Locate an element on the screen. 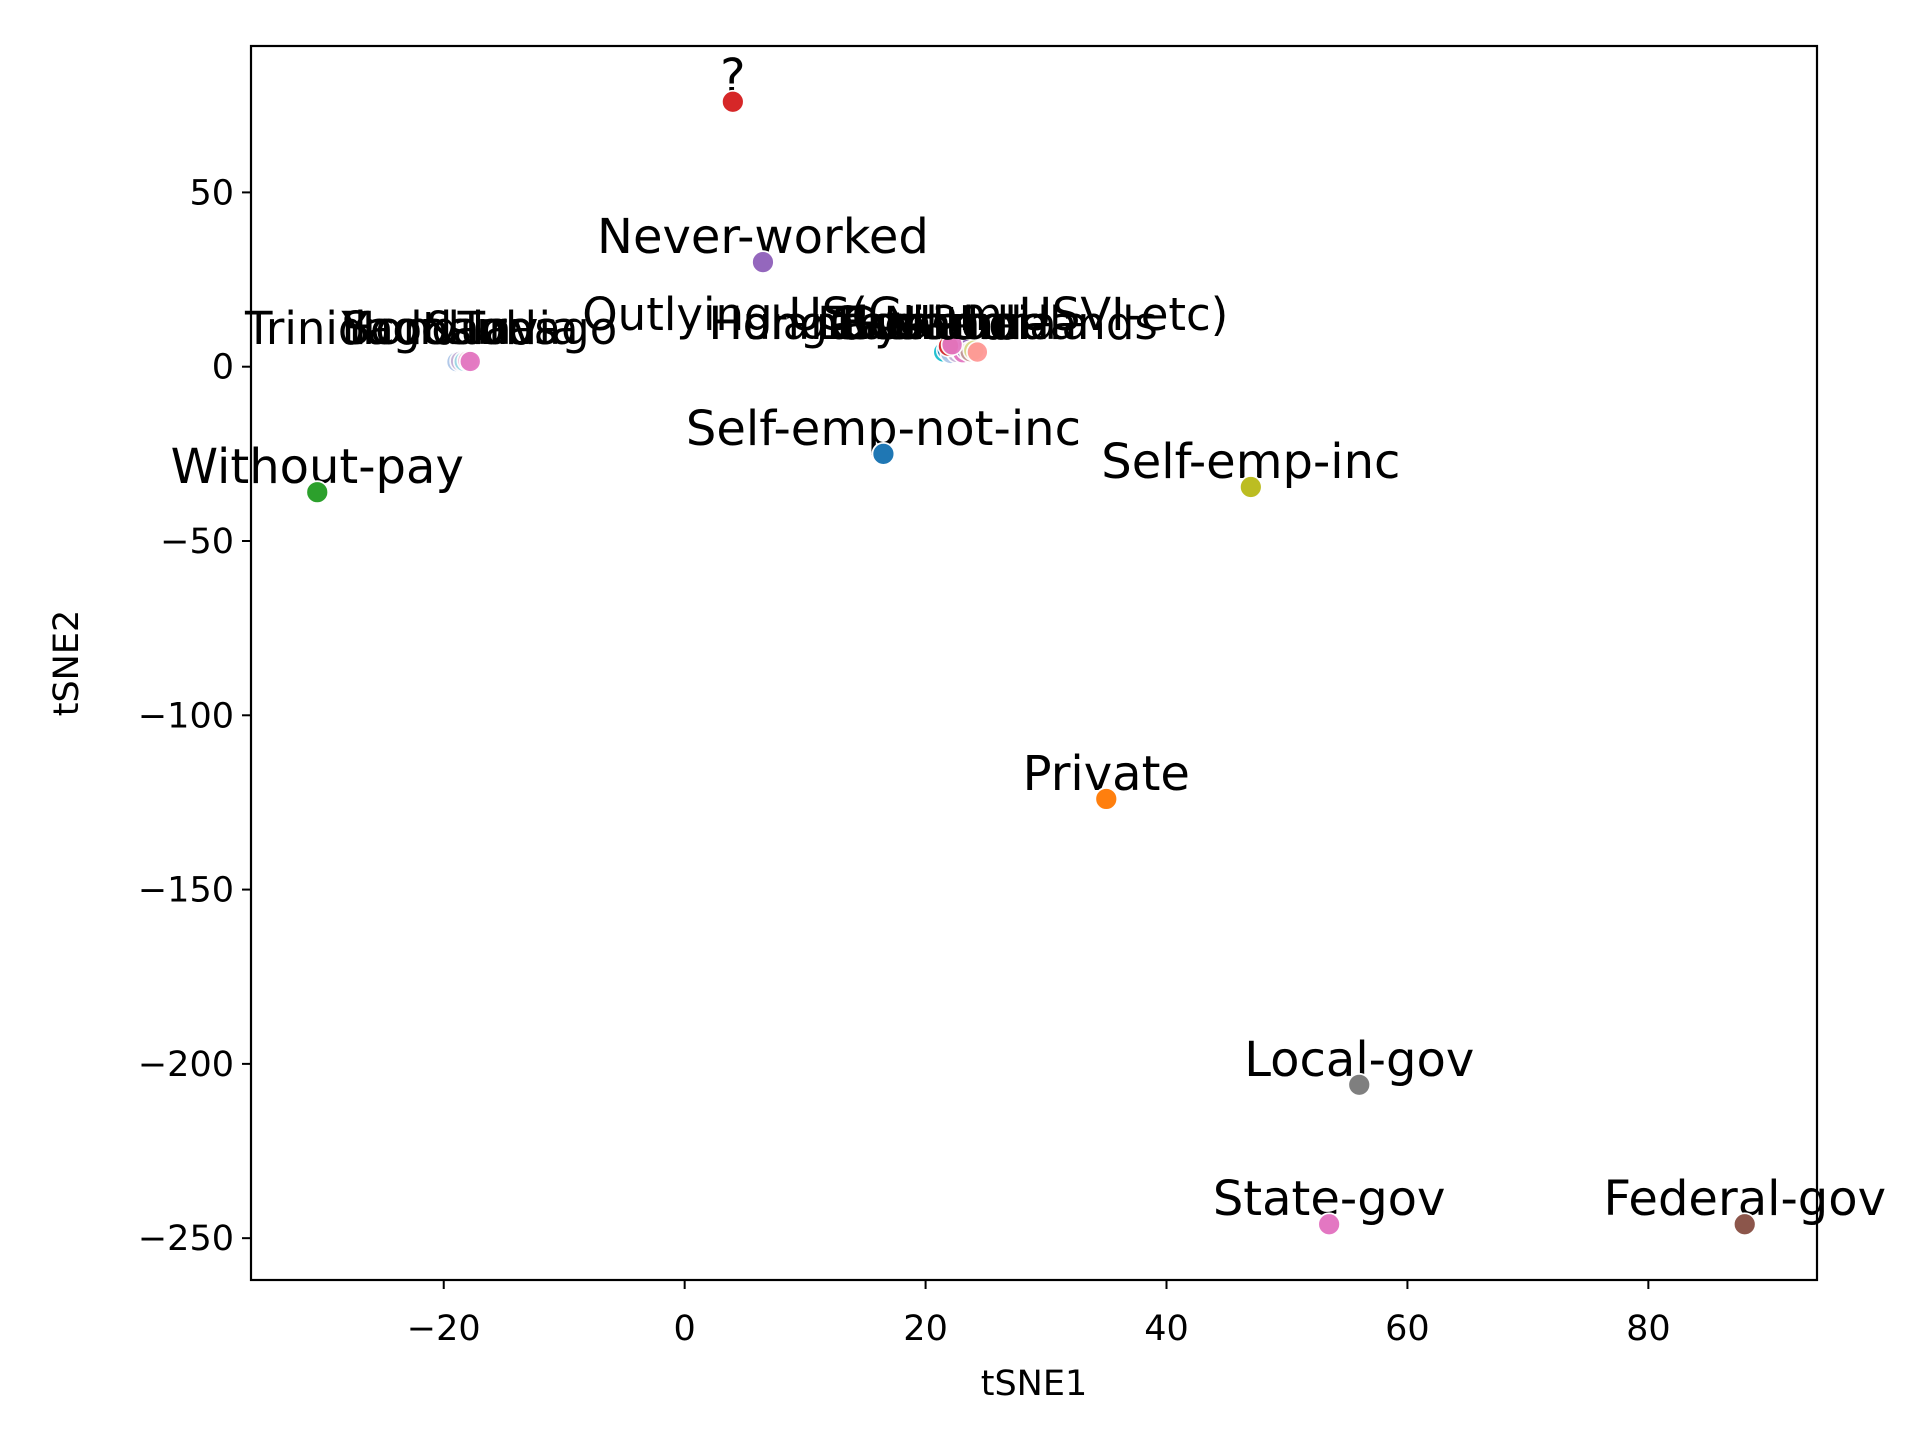 This screenshot has height=1440, width=1920. y-tick-label: 50 is located at coordinates (211, 193).